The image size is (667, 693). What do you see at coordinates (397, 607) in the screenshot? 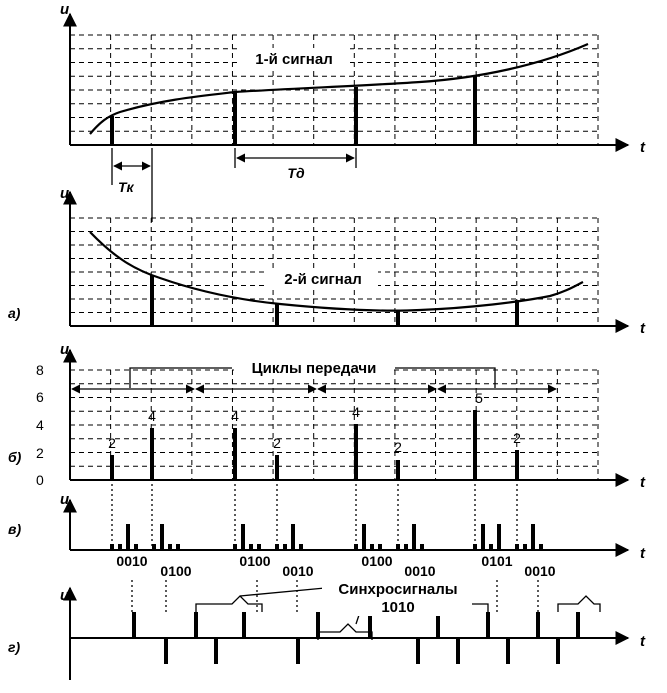
I see `sync-code-label: 1010` at bounding box center [397, 607].